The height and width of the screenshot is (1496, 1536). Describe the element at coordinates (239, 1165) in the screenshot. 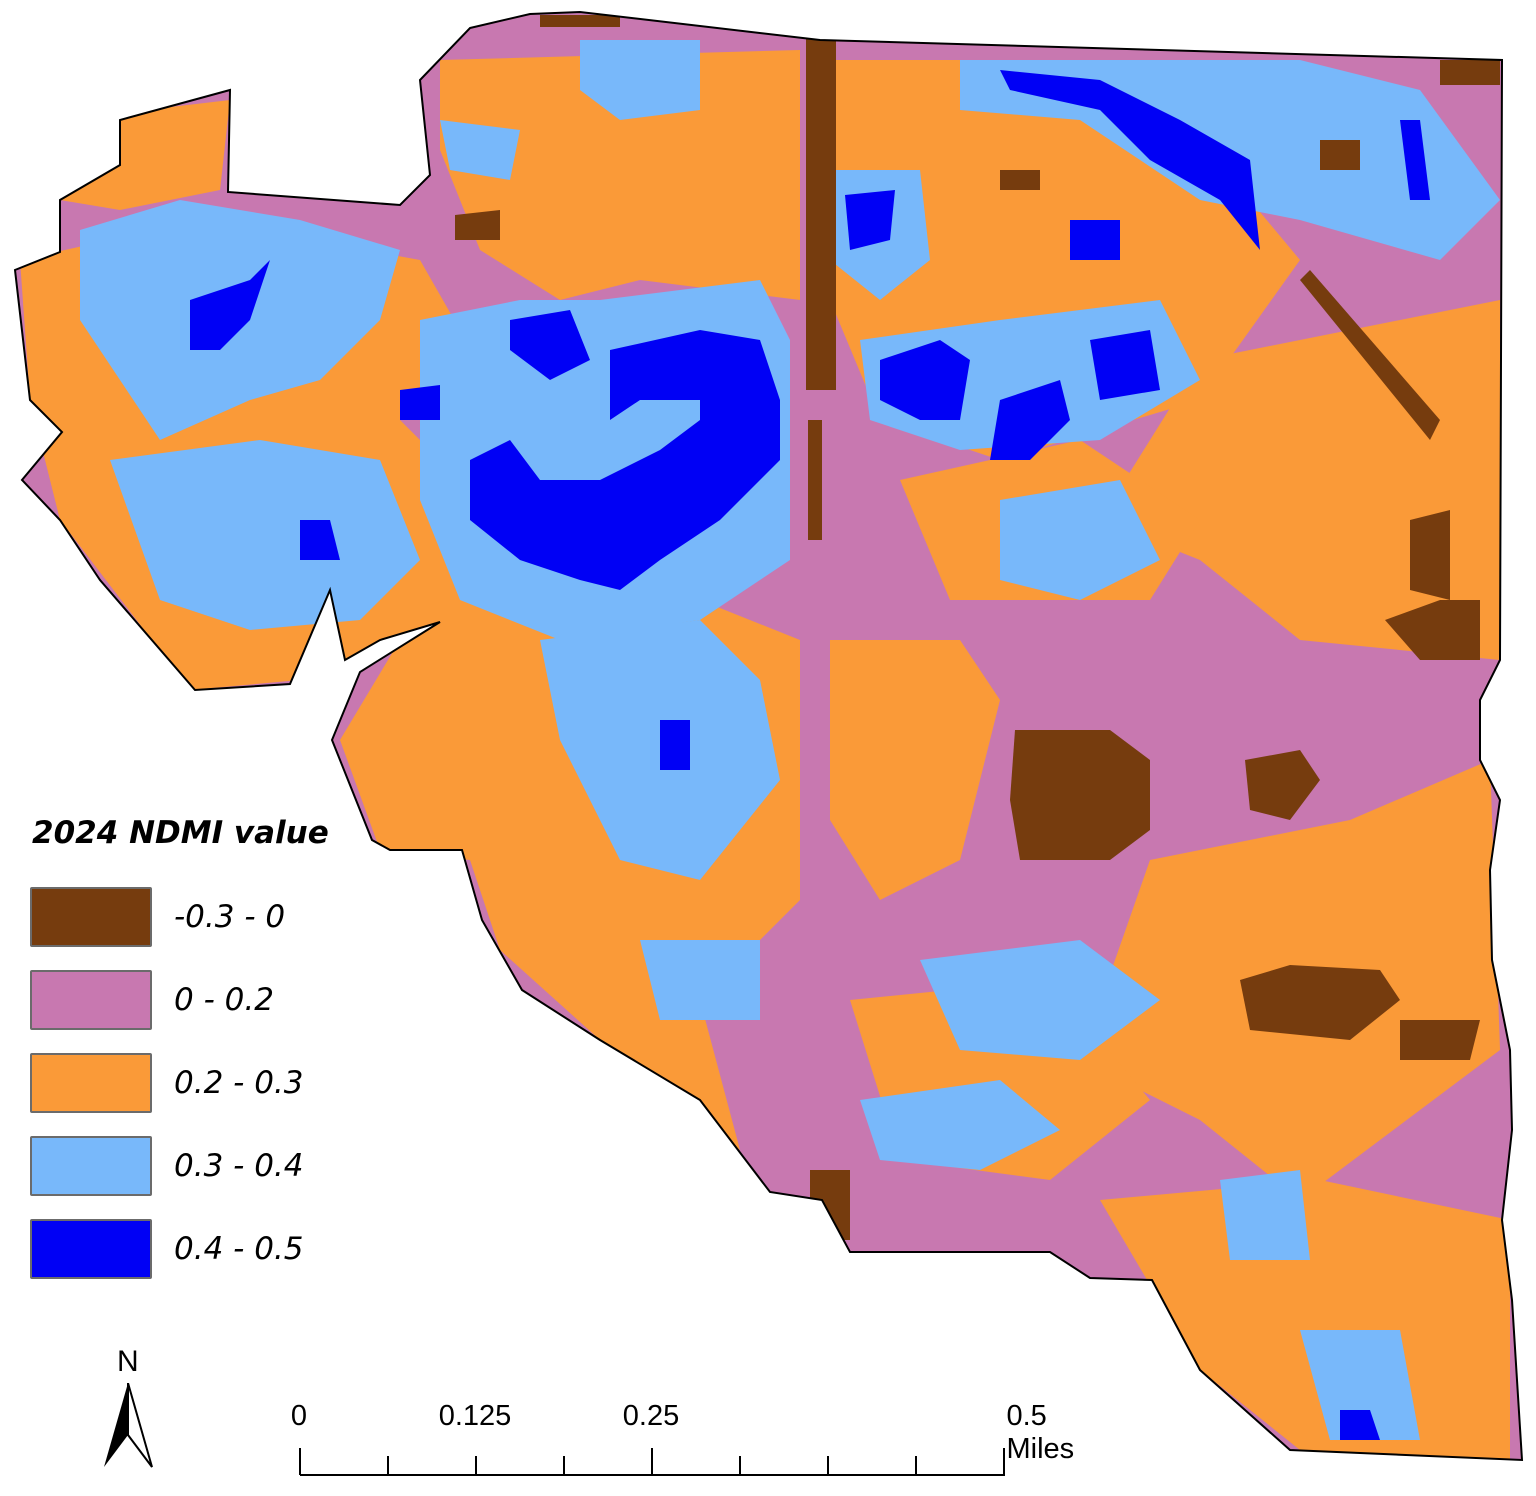

I see `legend-label: 0.3 - 0.4` at that location.